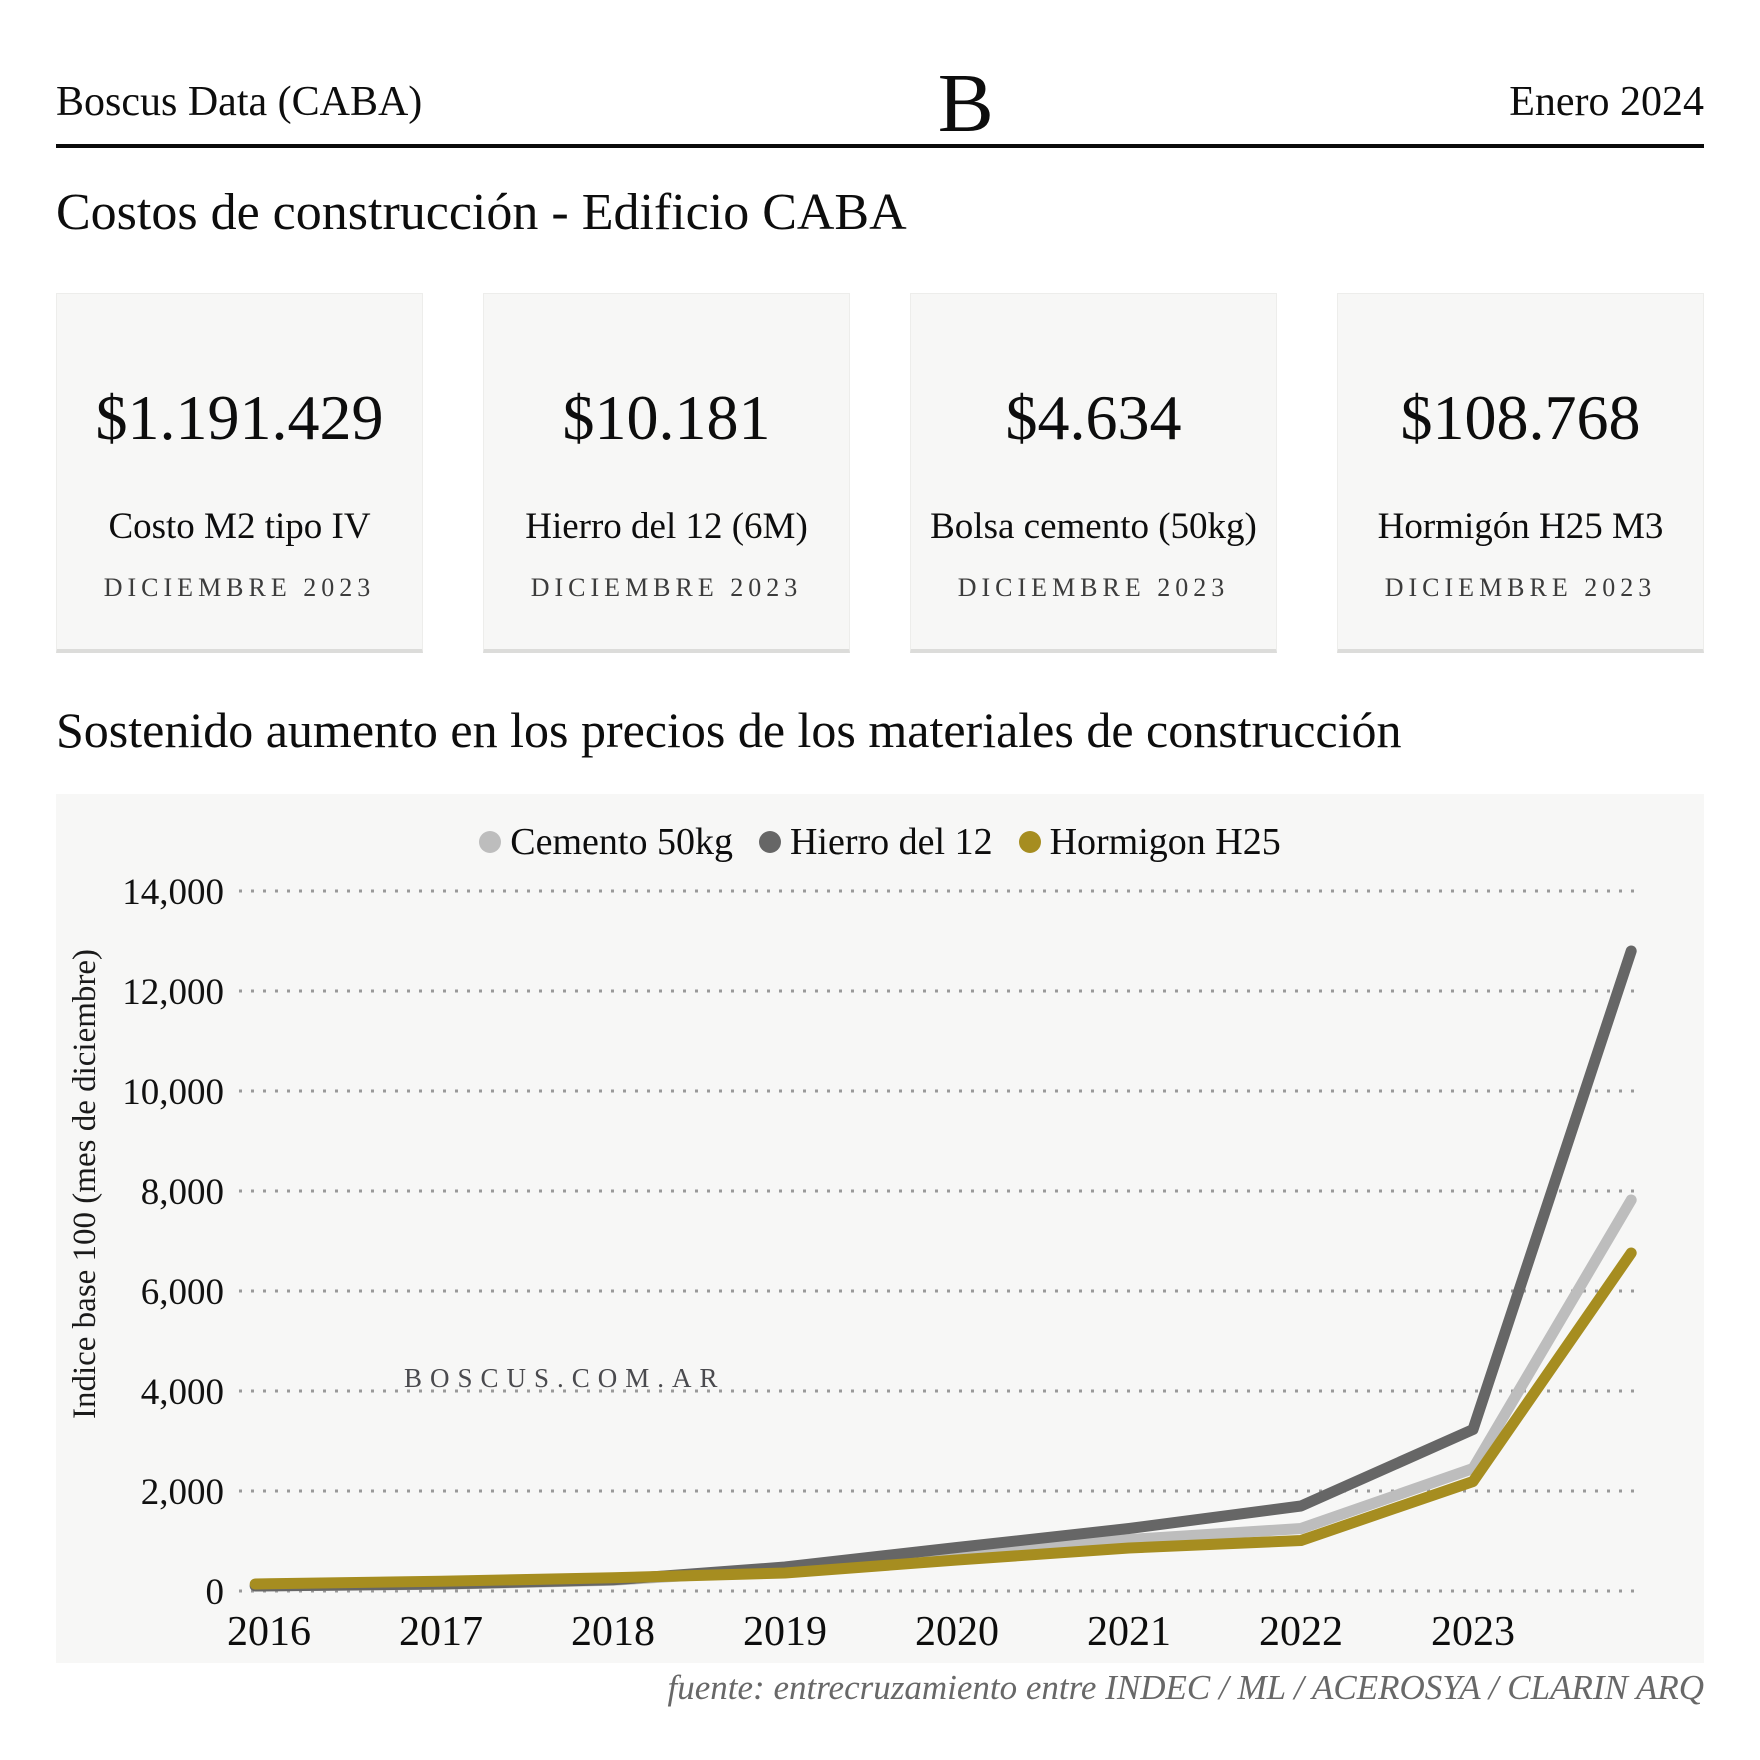 This screenshot has width=1760, height=1760. I want to click on y-axis-title: Indice base 100 (mes de diciembre), so click(85, 1184).